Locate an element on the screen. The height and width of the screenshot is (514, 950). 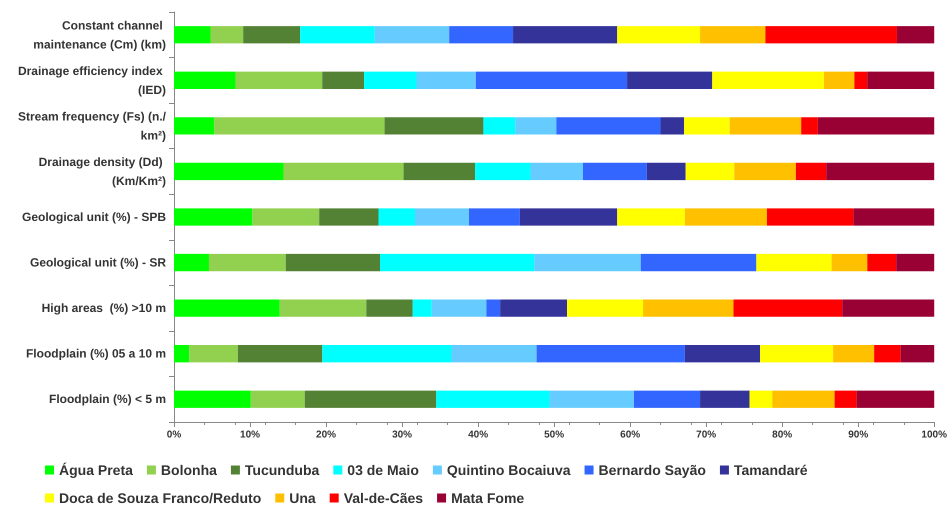
y-tick-label: Floodplain (%) < 5 m is located at coordinates (107, 399).